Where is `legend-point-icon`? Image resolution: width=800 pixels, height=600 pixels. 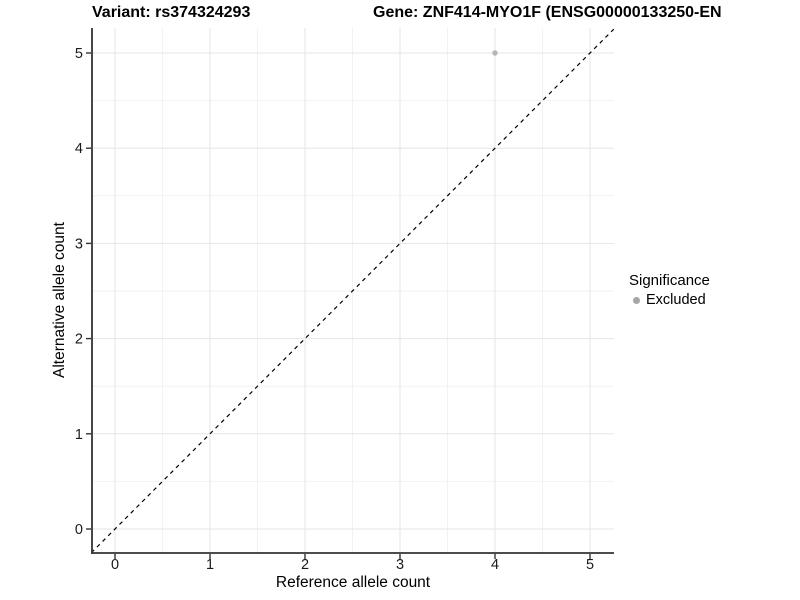 legend-point-icon is located at coordinates (636, 300).